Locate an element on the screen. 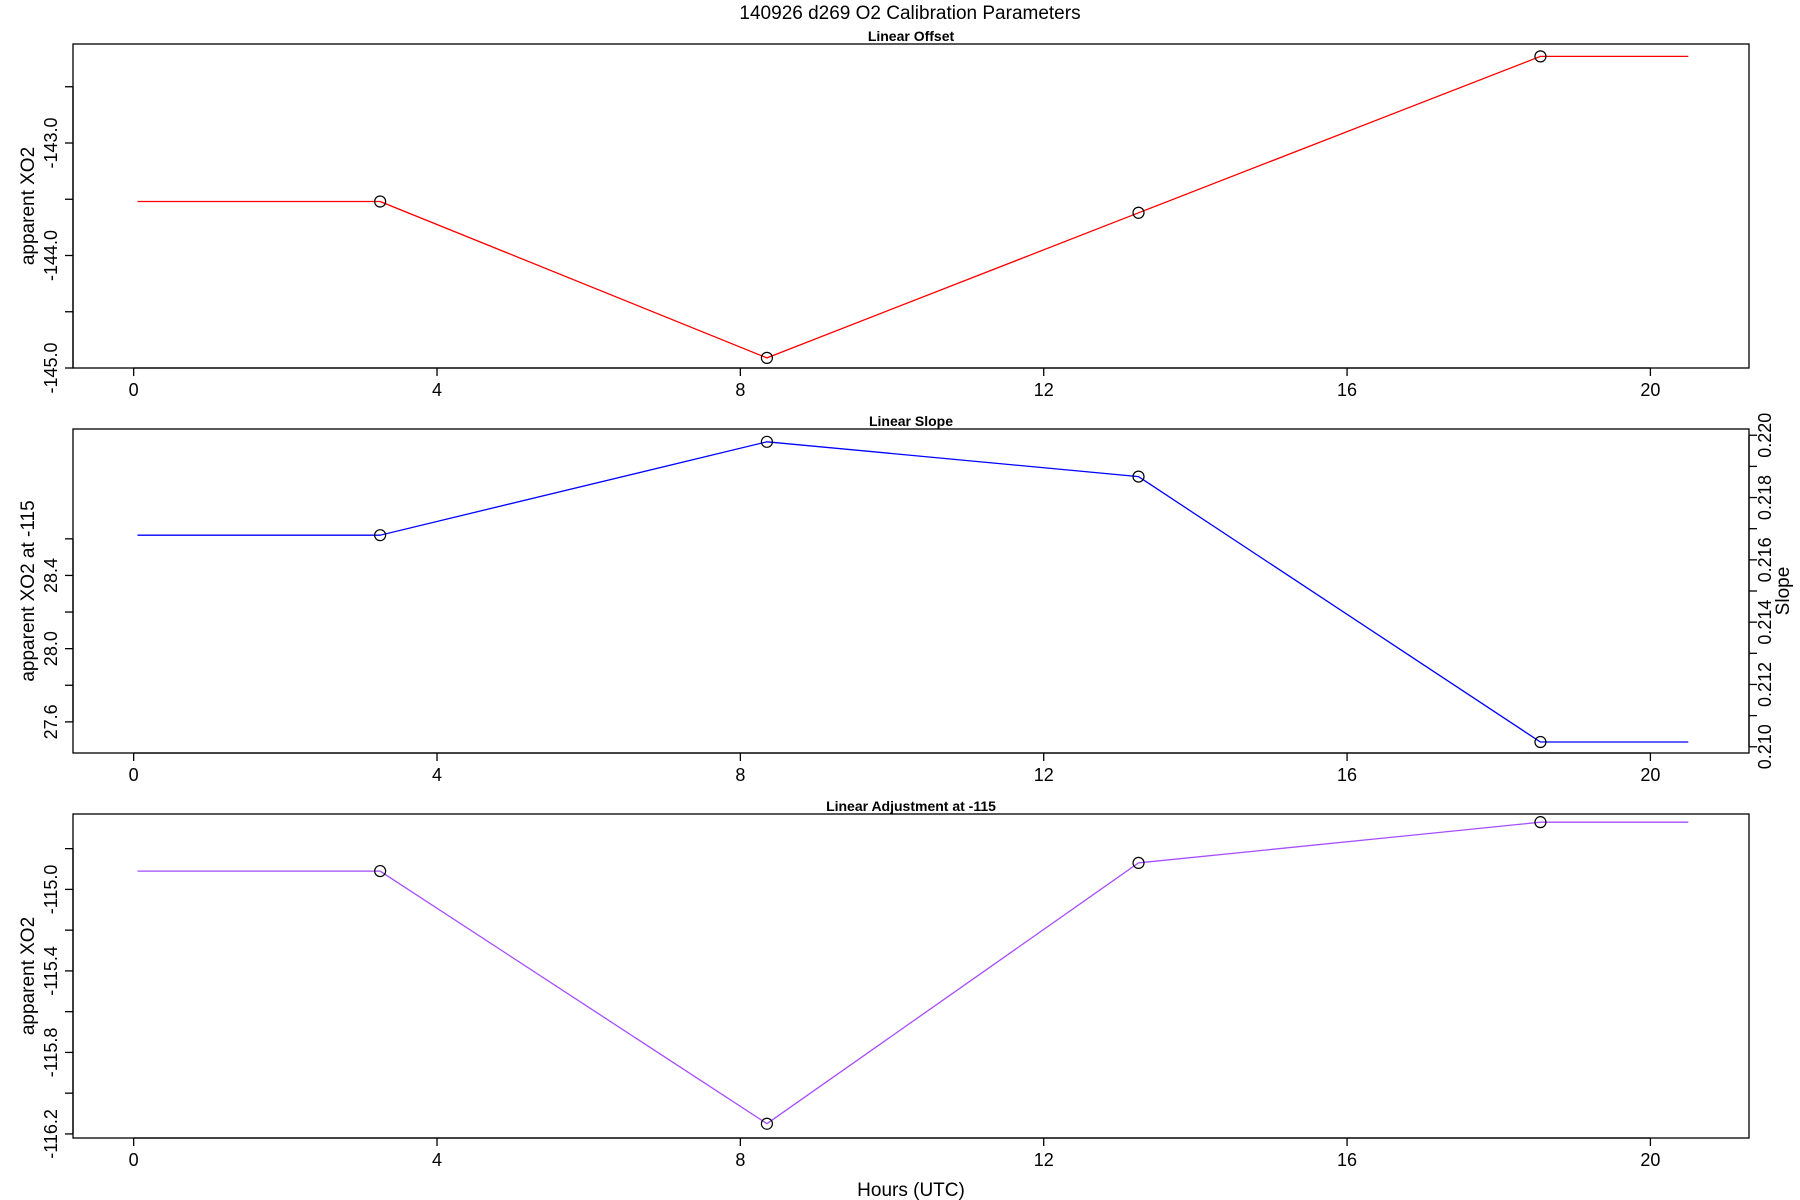 This screenshot has height=1200, width=1800. panel-title: Linear Slope is located at coordinates (911, 421).